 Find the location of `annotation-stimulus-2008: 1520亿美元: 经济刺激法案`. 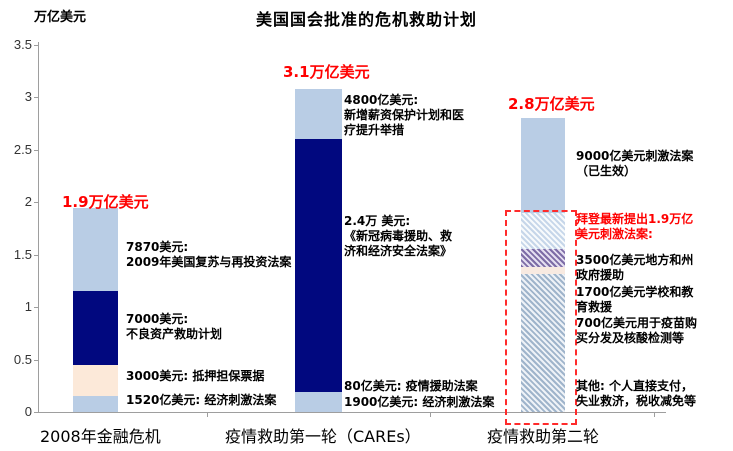

annotation-stimulus-2008: 1520亿美元: 经济刺激法案 is located at coordinates (201, 400).